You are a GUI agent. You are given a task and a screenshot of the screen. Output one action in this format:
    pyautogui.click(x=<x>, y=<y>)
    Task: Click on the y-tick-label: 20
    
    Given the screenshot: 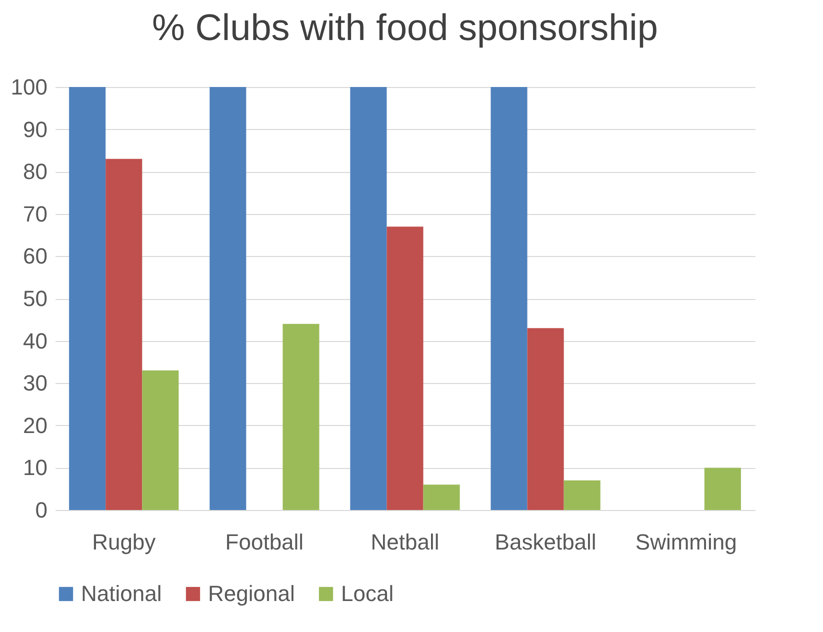 What is the action you would take?
    pyautogui.click(x=35, y=425)
    